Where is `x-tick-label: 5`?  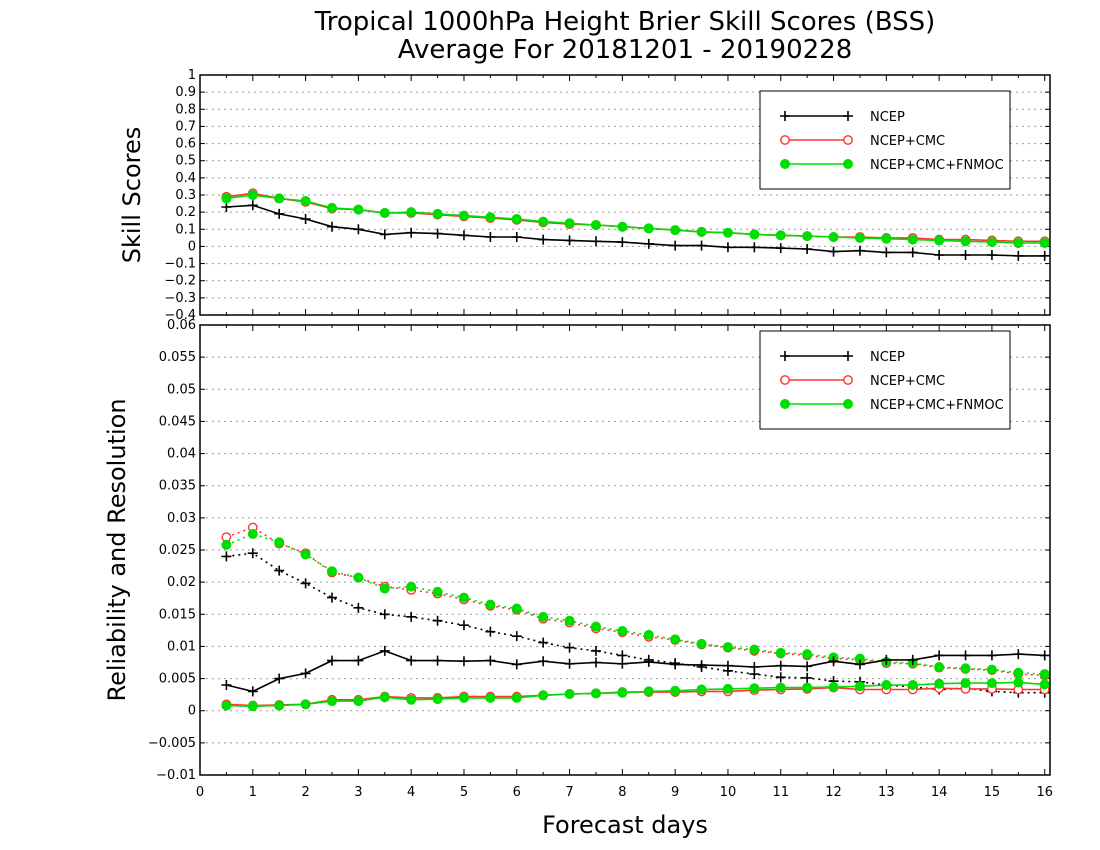
x-tick-label: 5 is located at coordinates (464, 792).